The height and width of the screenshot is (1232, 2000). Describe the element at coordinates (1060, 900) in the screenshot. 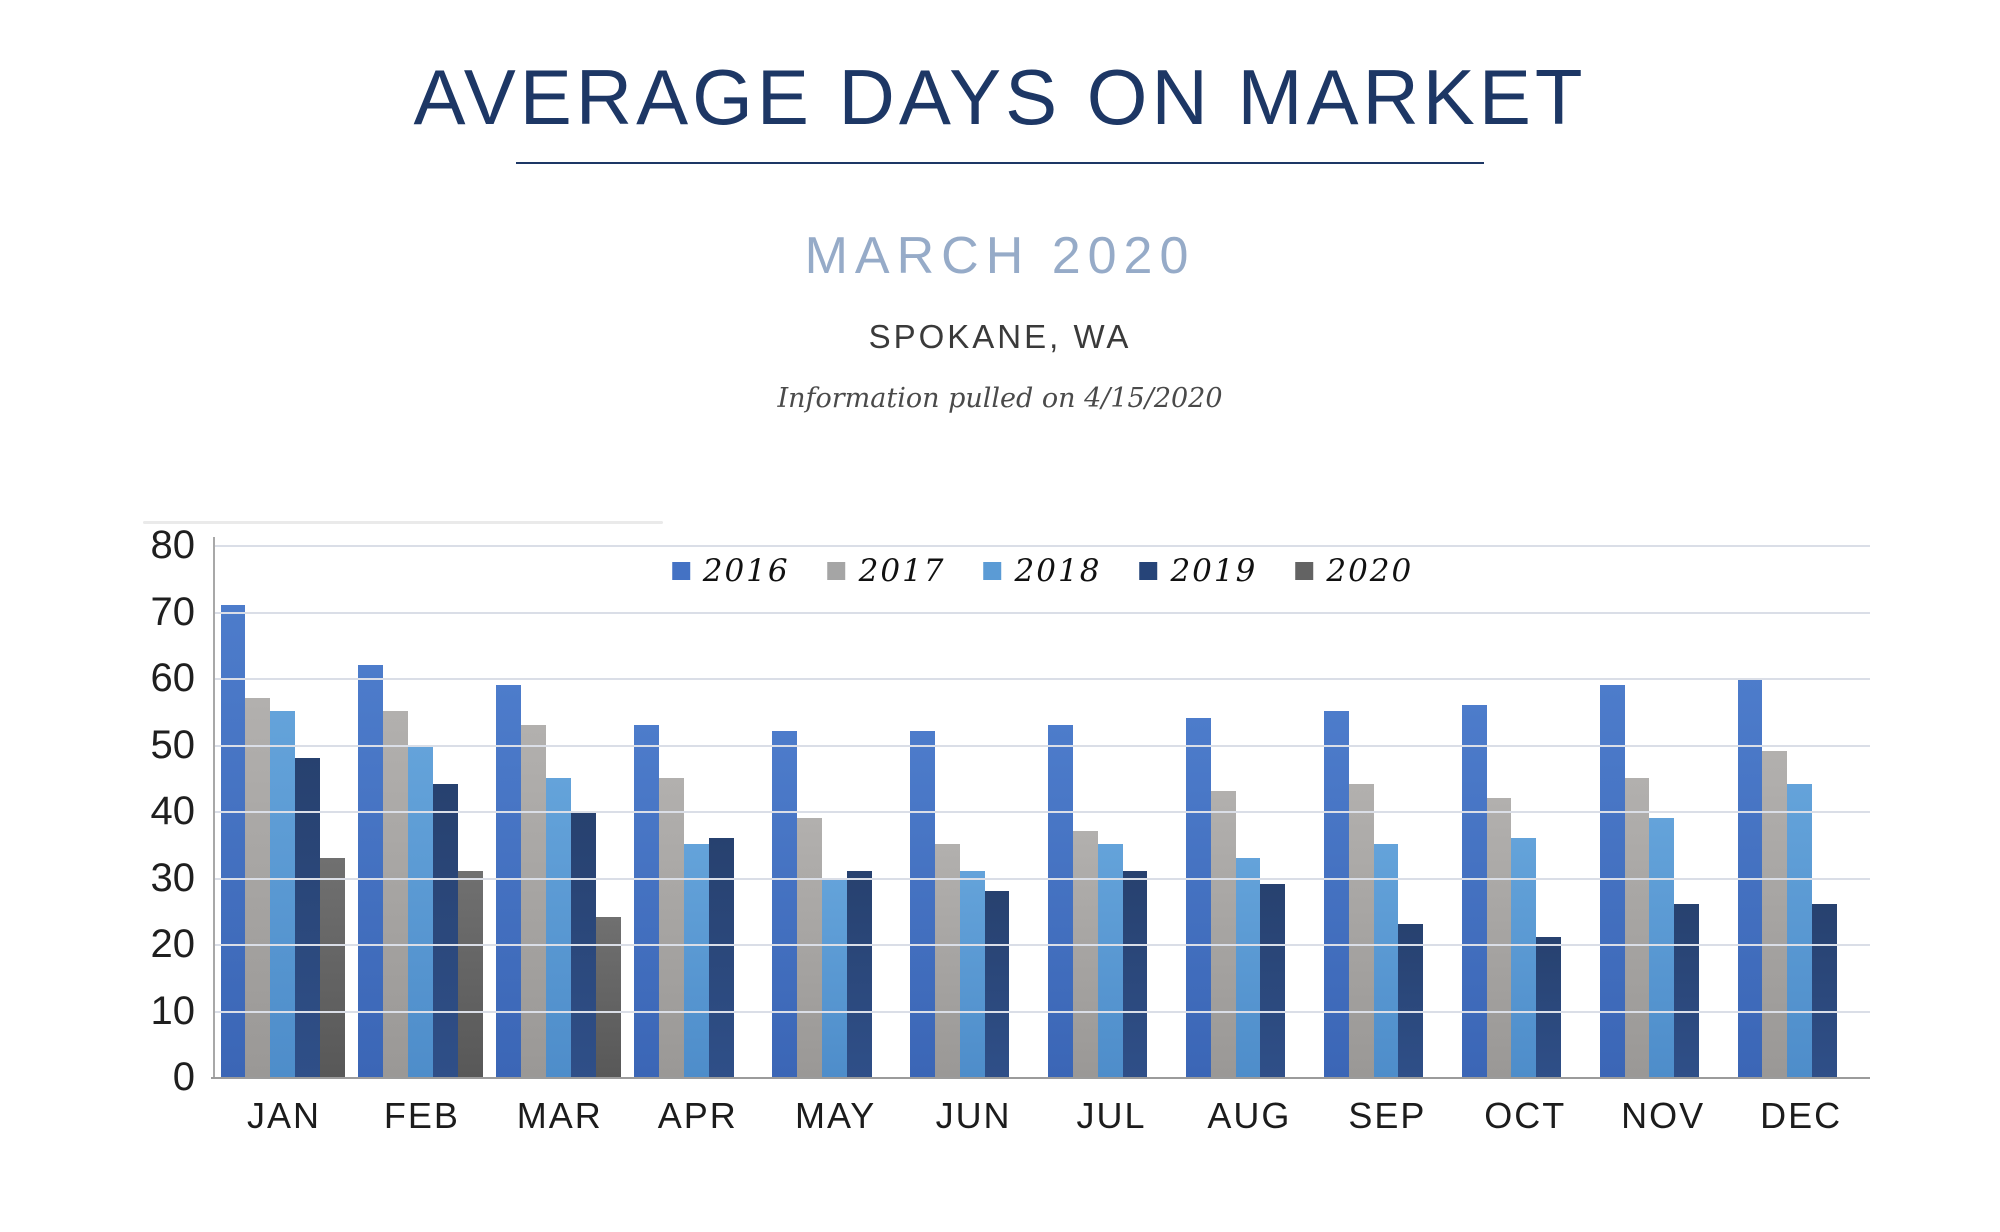

I see `bar-jul-2016` at that location.